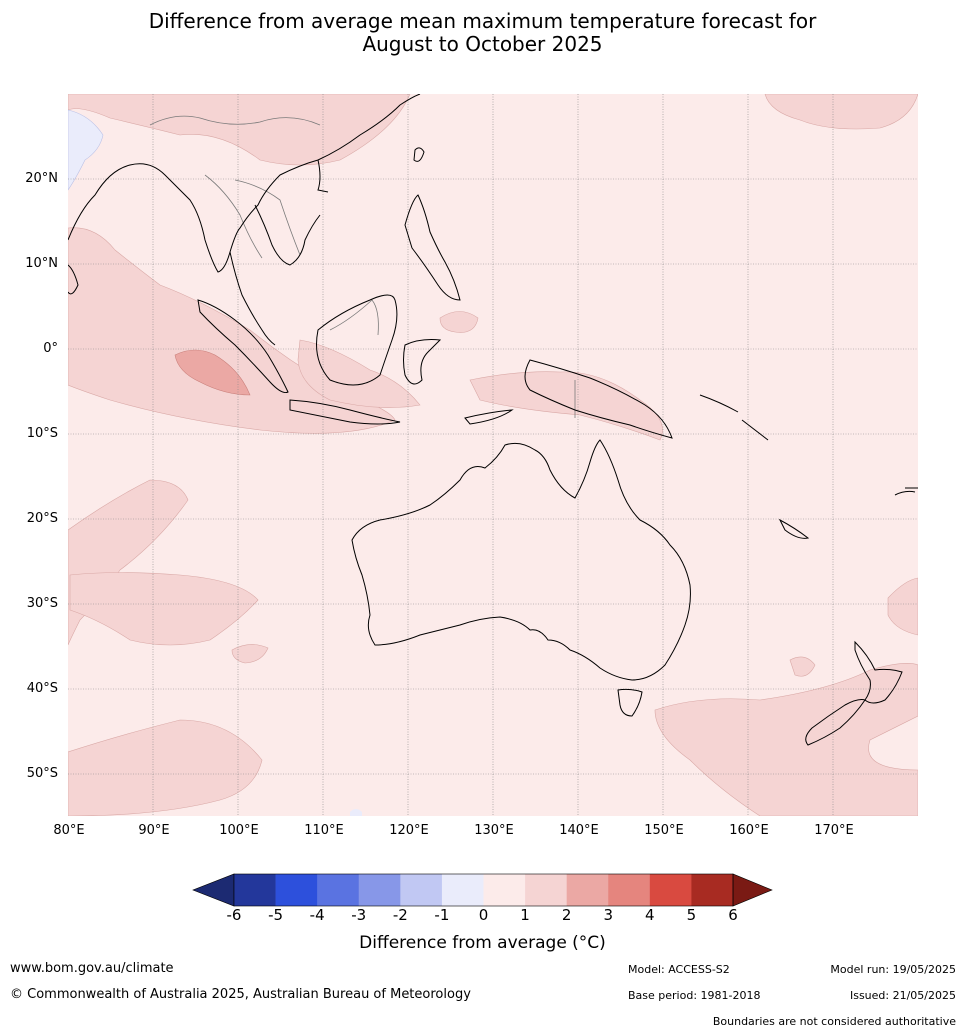 This screenshot has height=1035, width=965. I want to click on lat-label-0: 0°, so click(50, 348).